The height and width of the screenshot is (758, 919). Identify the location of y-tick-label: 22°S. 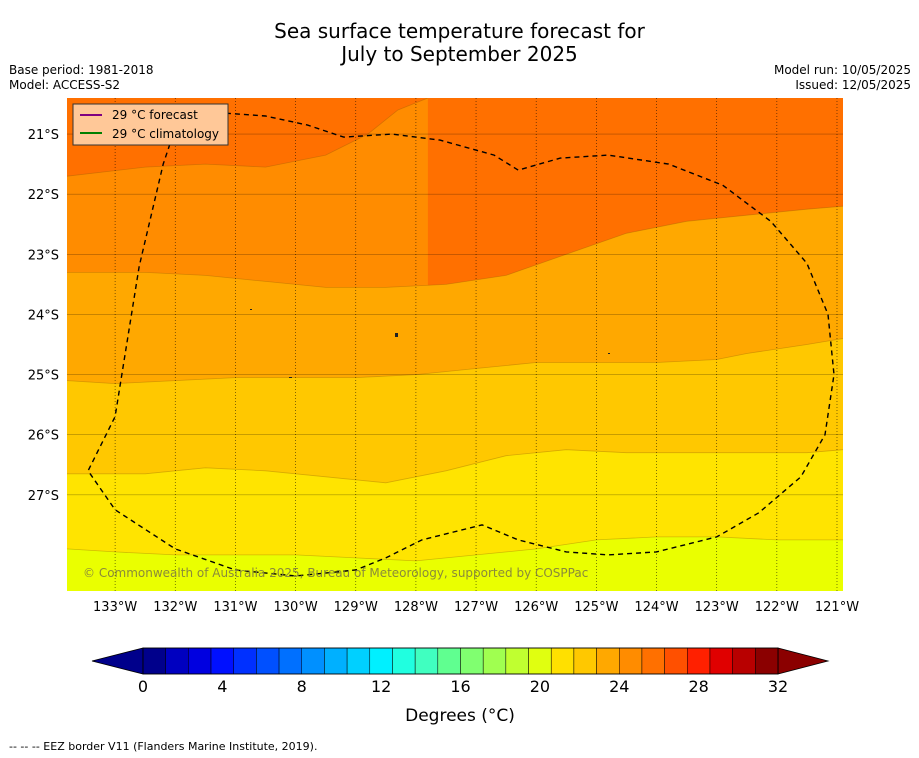
(43, 195).